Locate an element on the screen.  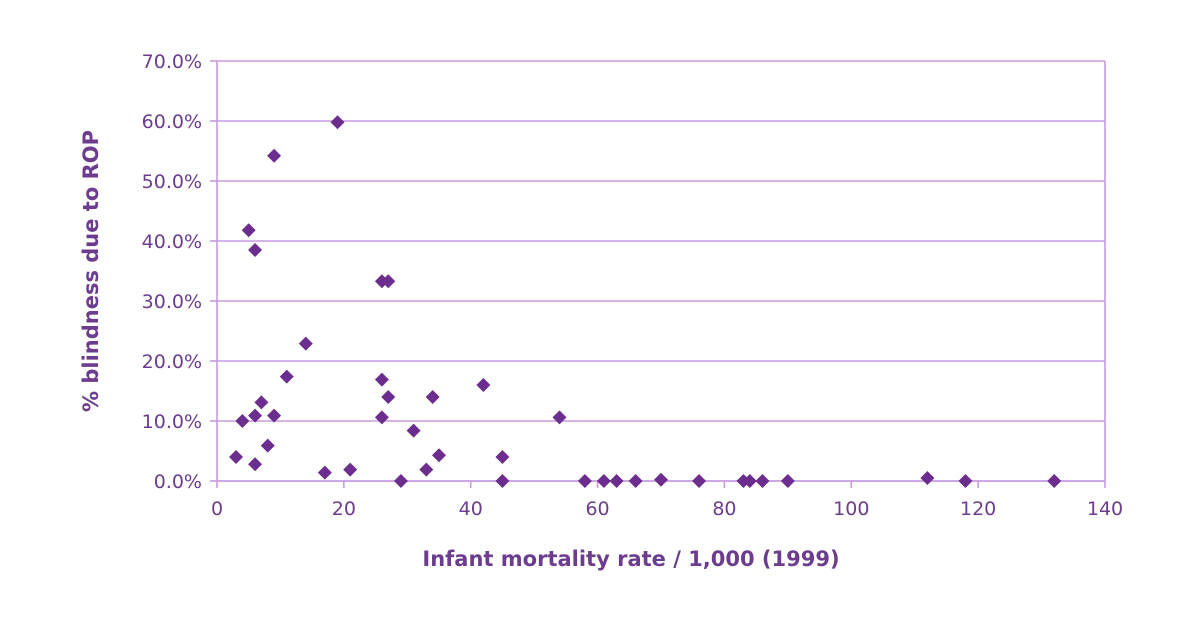
y-tick-label: 10.0% is located at coordinates (172, 422).